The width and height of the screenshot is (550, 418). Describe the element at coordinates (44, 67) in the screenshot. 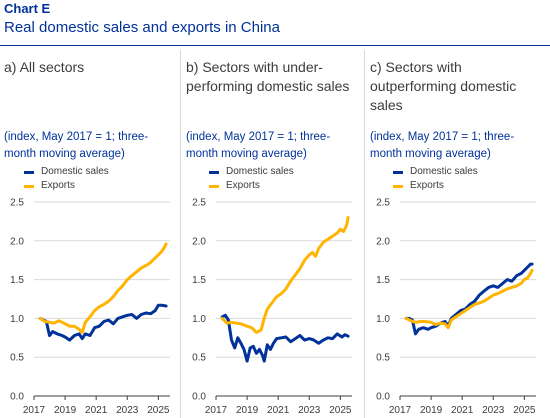

I see `panel-a-title: a) All sectors` at that location.